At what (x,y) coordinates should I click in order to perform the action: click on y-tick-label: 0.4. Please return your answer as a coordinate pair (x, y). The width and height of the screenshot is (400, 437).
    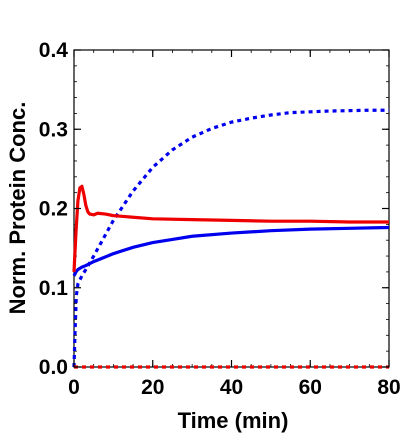
    Looking at the image, I should click on (54, 50).